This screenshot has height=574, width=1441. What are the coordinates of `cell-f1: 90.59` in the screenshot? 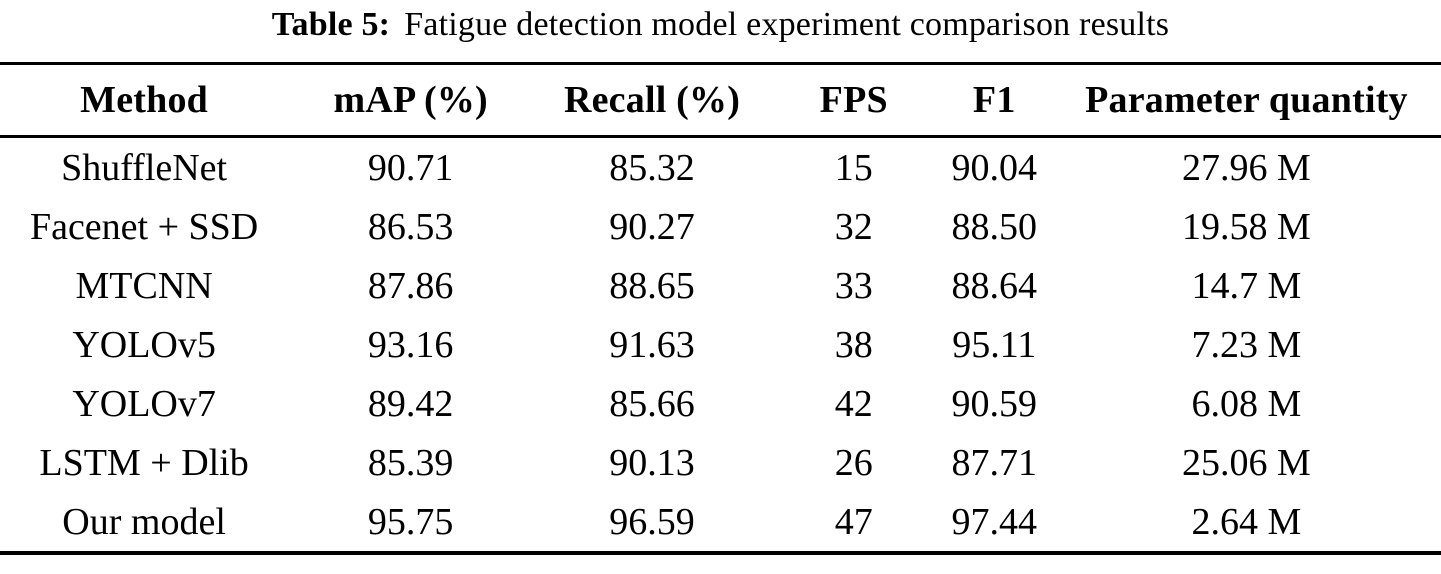 It's located at (994, 403).